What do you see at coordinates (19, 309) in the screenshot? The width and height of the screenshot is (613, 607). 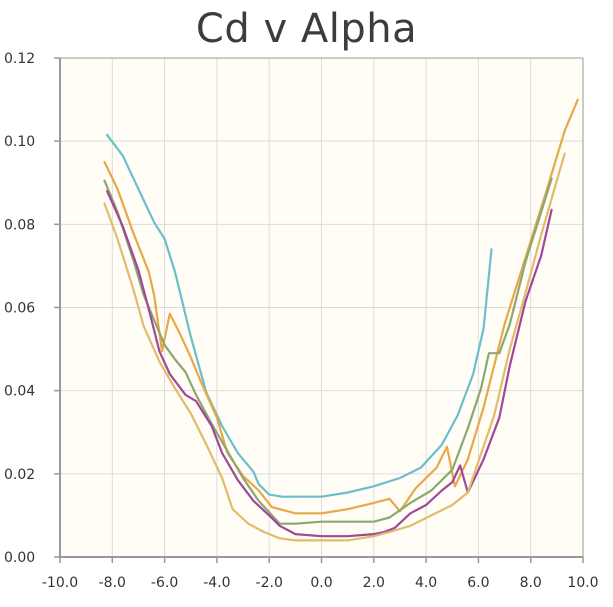 I see `y-tick-label: 0.06` at bounding box center [19, 309].